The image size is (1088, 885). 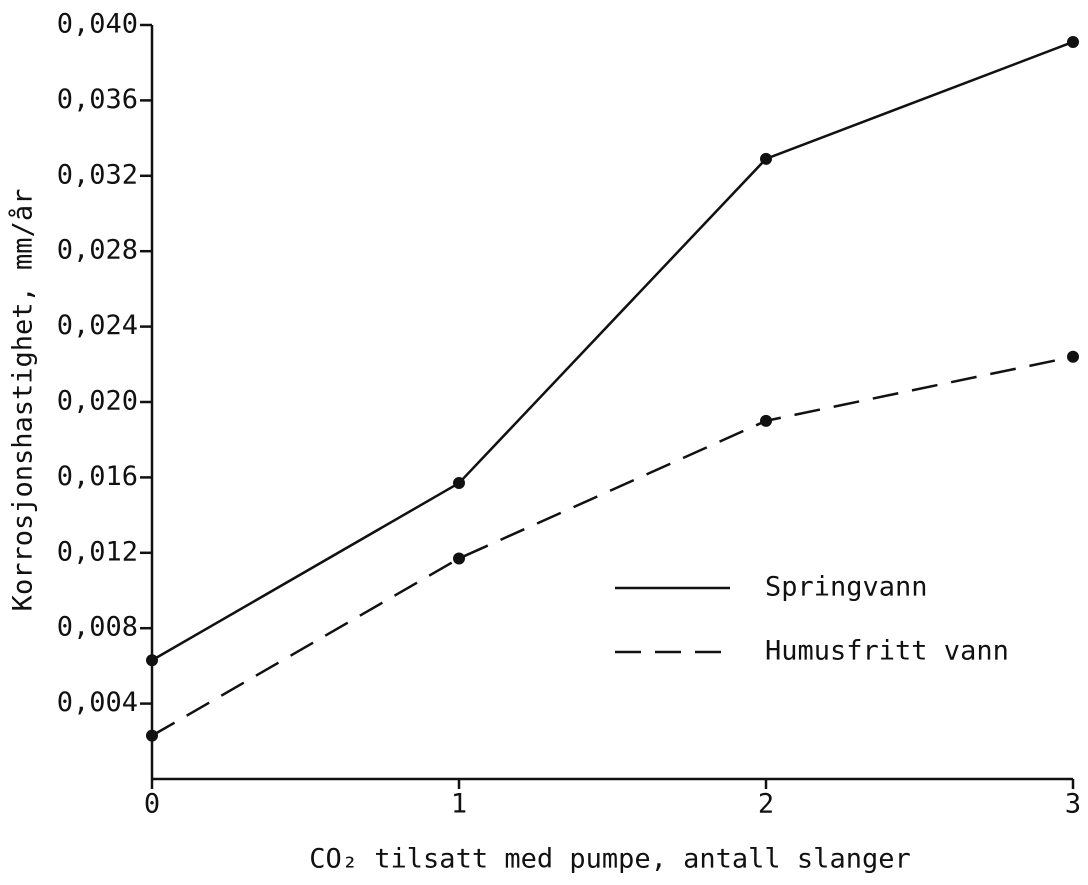 I want to click on legend-label: Humusfritt vann, so click(x=887, y=651).